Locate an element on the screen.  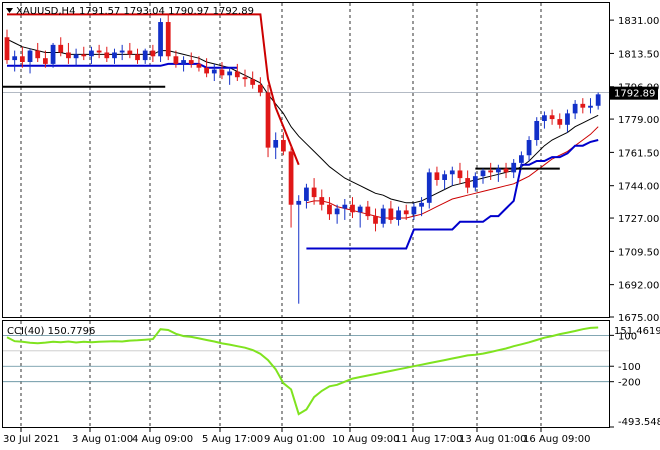
x-tick-label: 13 Aug 01:00 is located at coordinates (492, 439).